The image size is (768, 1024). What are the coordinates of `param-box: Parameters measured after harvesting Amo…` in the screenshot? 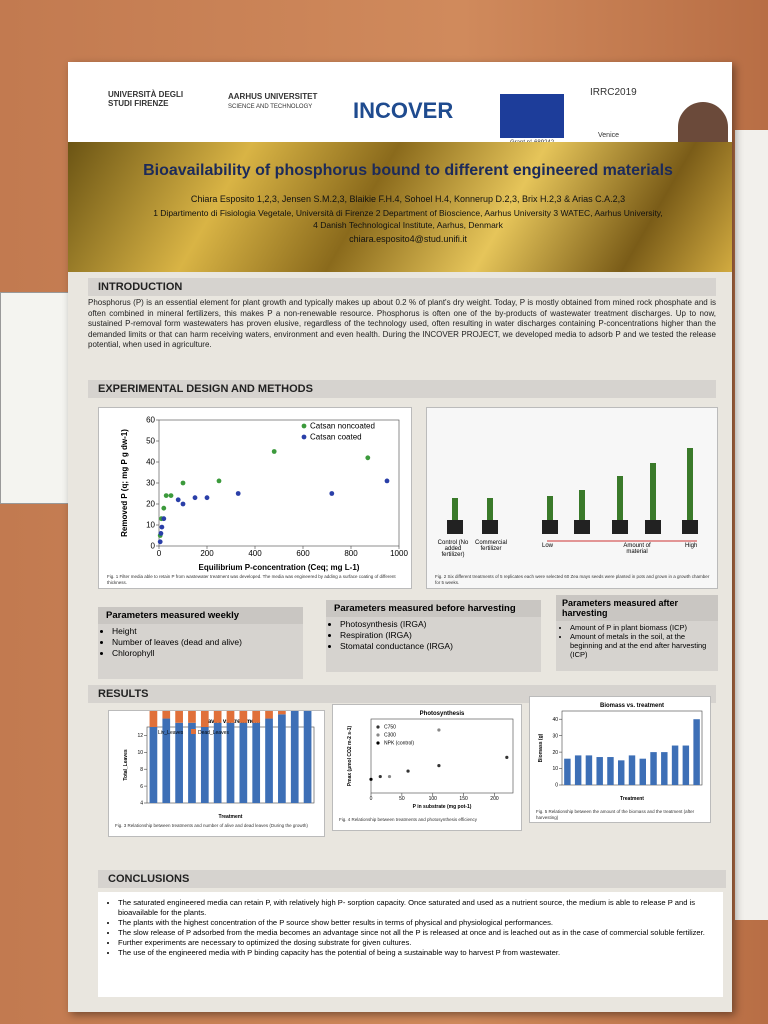 It's located at (637, 633).